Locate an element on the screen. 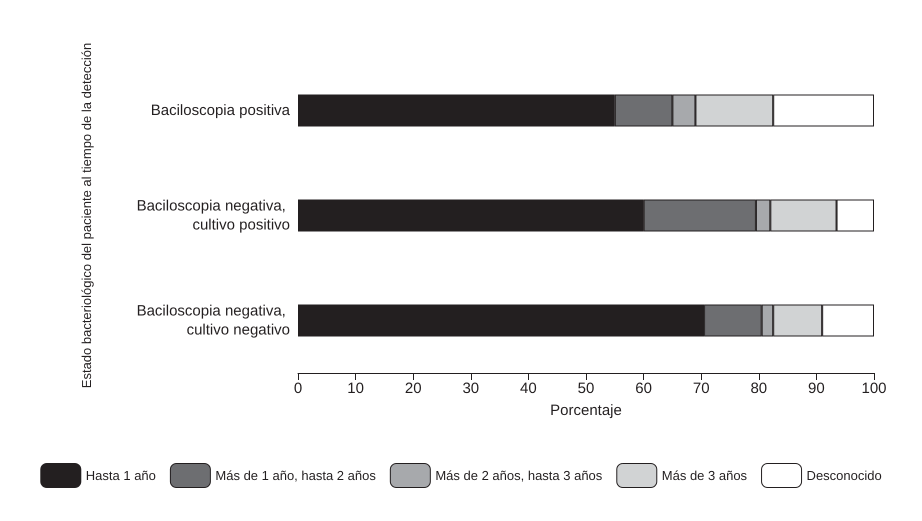 This screenshot has width=922, height=521. legend-label: Desconocido is located at coordinates (844, 475).